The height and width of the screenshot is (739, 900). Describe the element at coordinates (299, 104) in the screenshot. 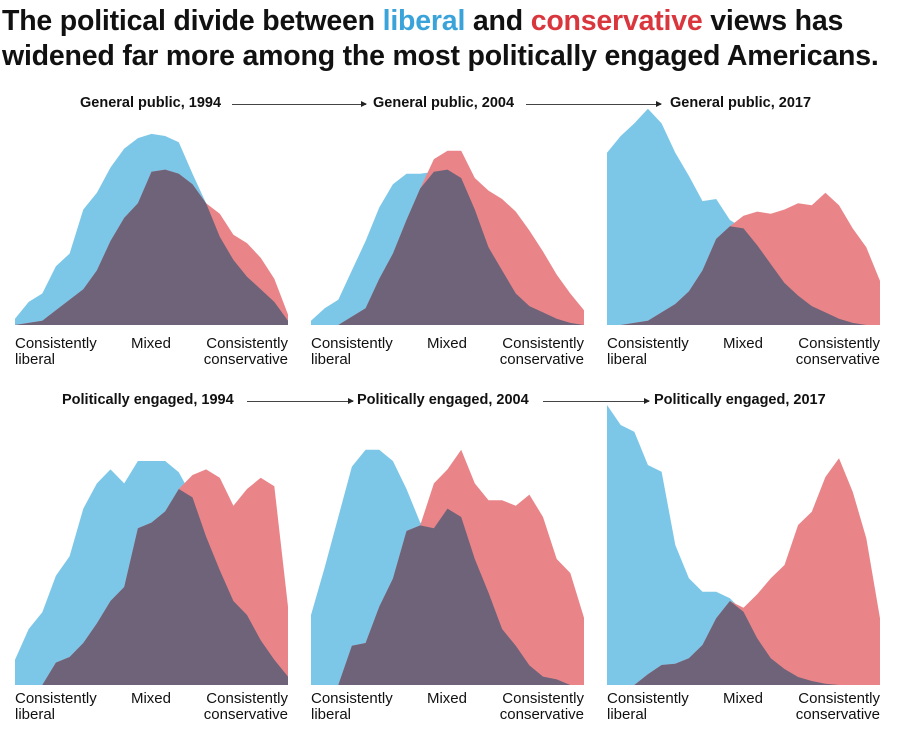

I see `arrow-general-1994-2004` at that location.